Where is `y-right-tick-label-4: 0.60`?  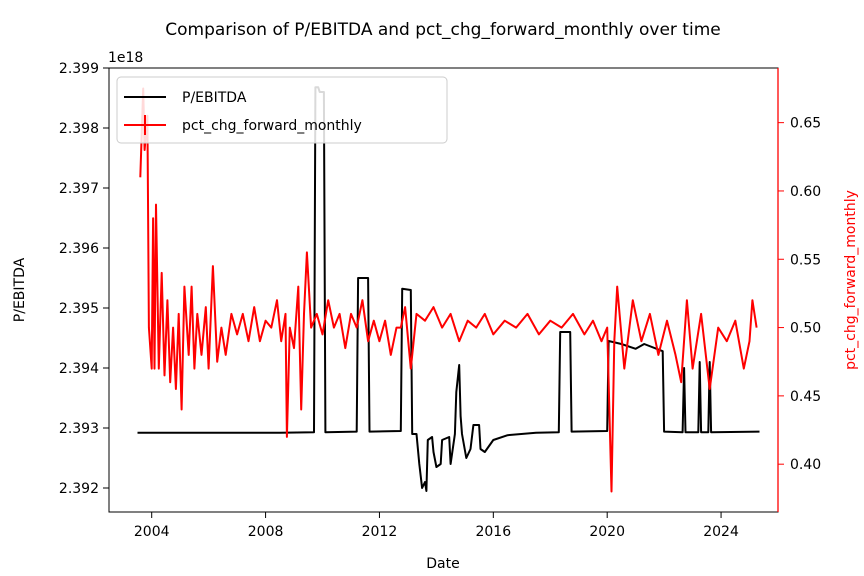 y-right-tick-label-4: 0.60 is located at coordinates (805, 192).